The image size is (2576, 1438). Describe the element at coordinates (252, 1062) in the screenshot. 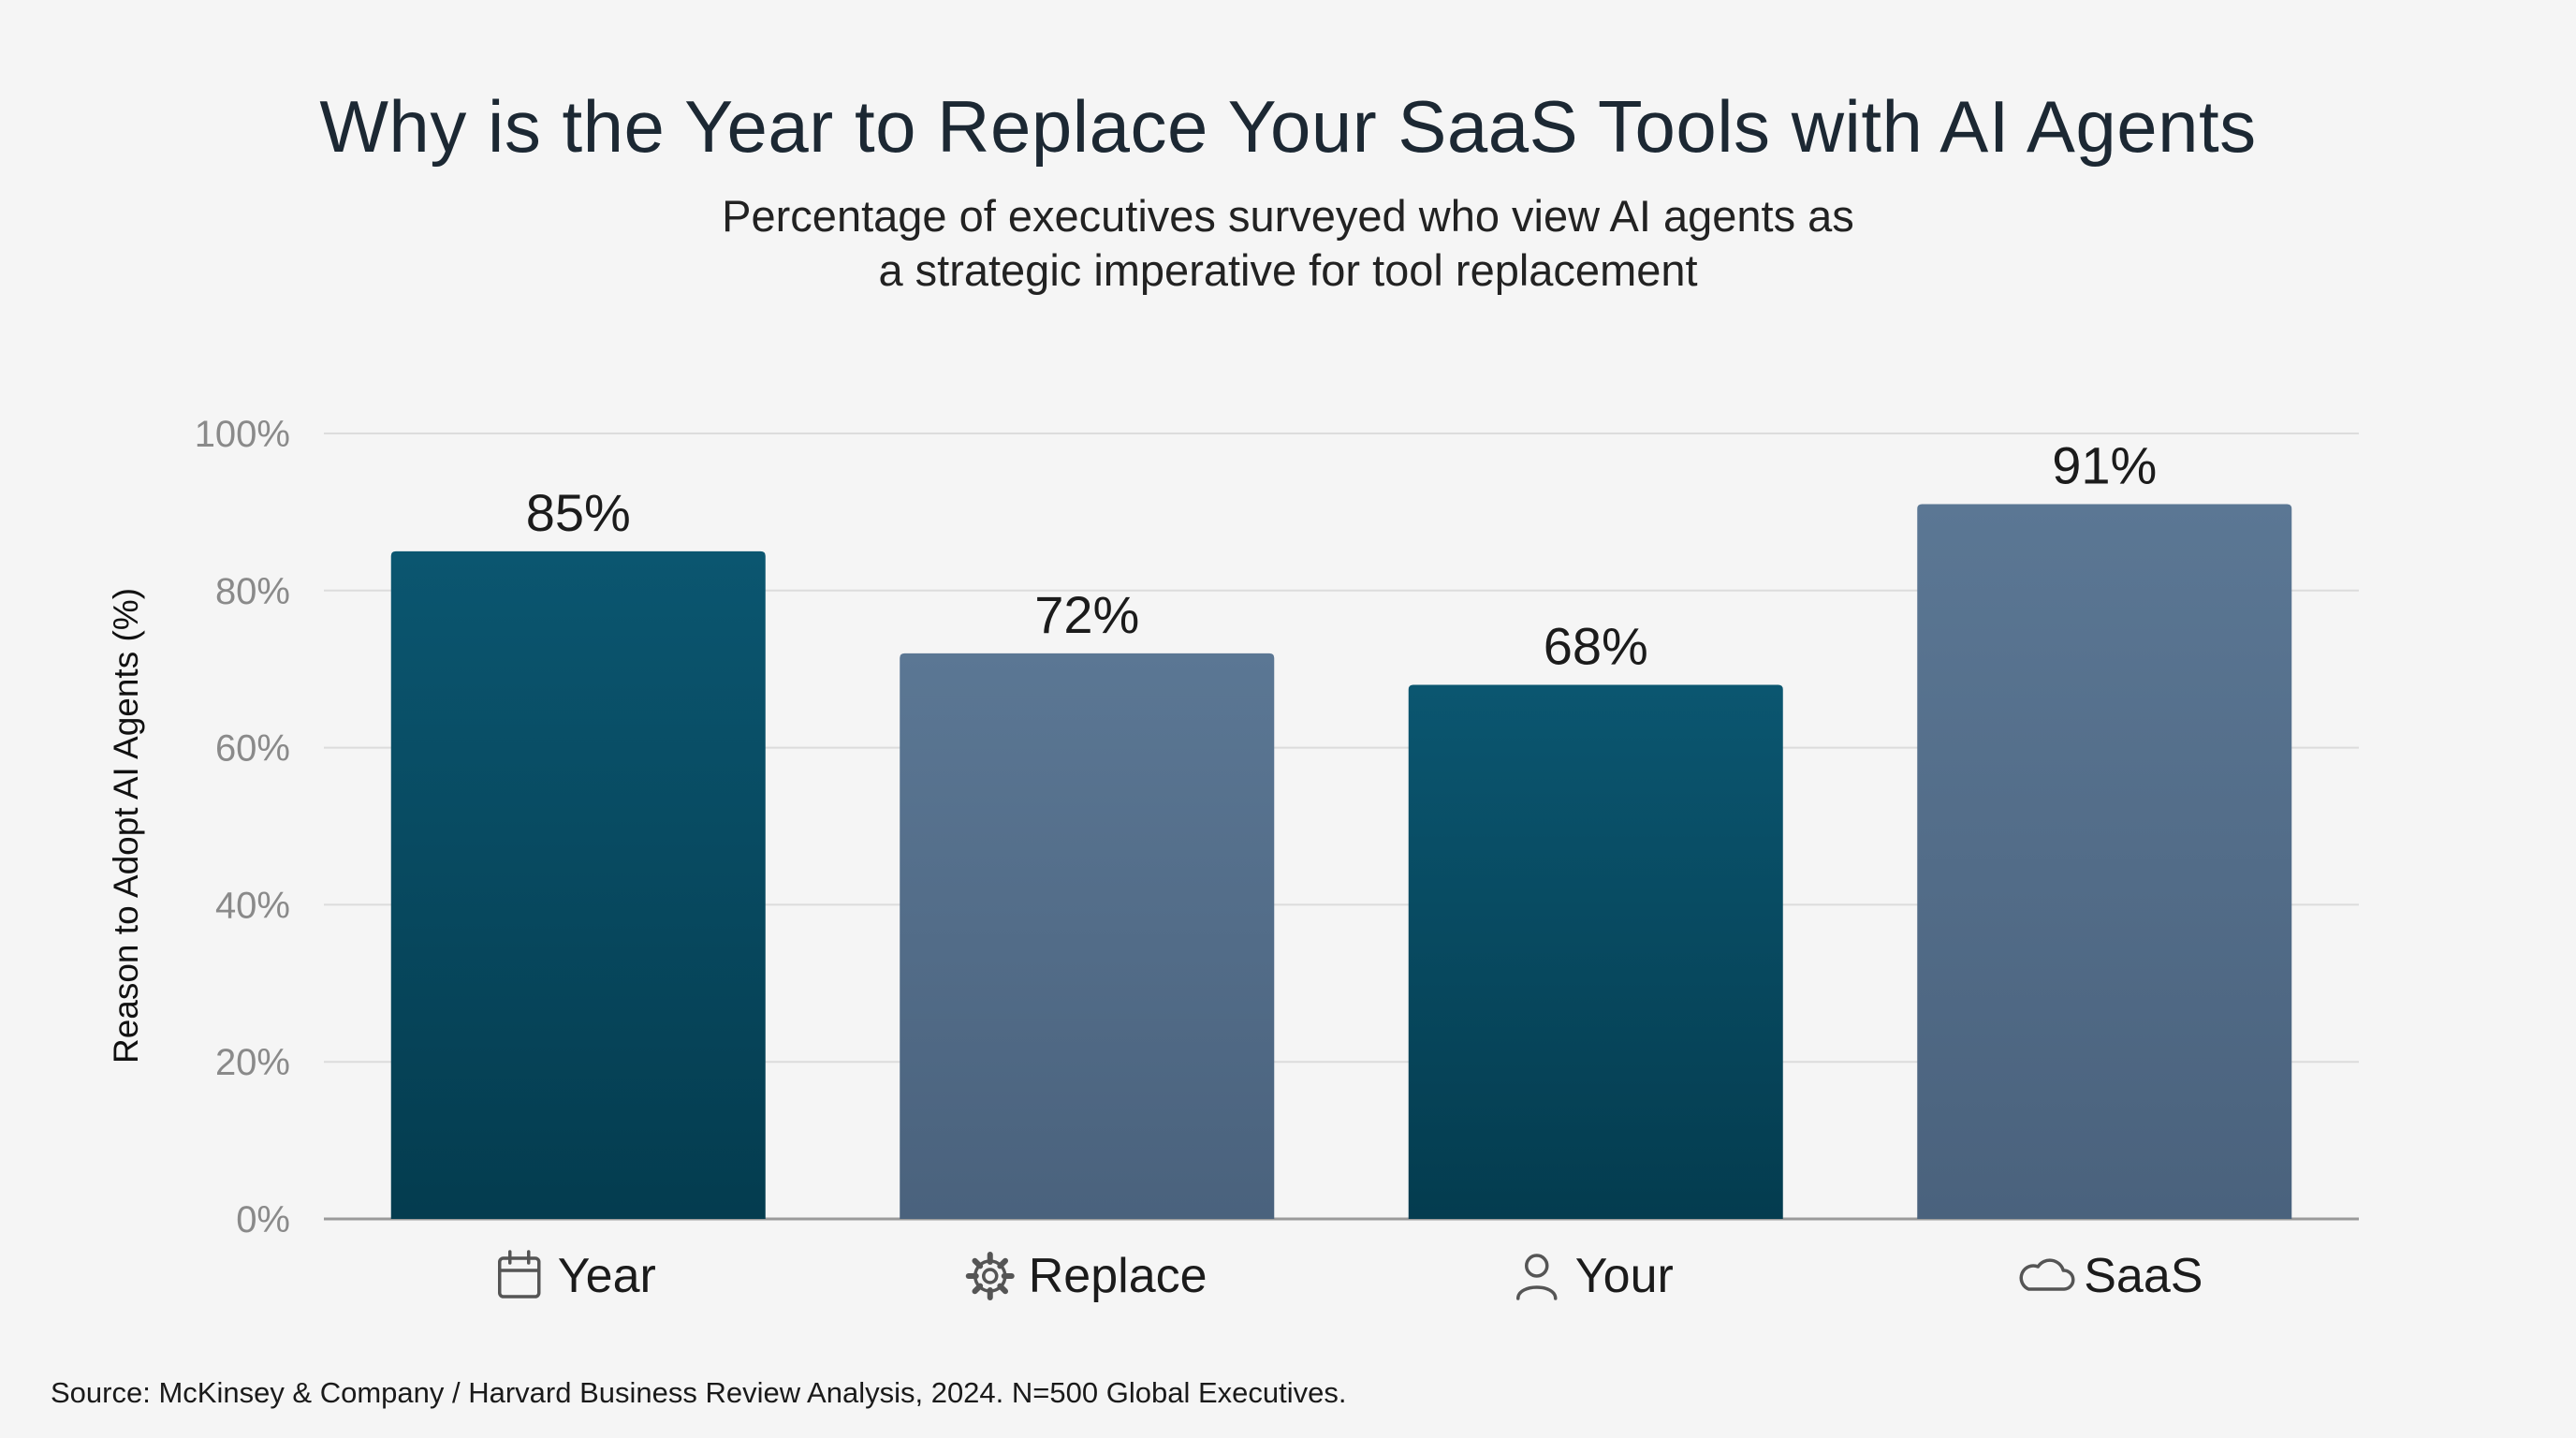

I see `y-tick-label: 20%` at that location.